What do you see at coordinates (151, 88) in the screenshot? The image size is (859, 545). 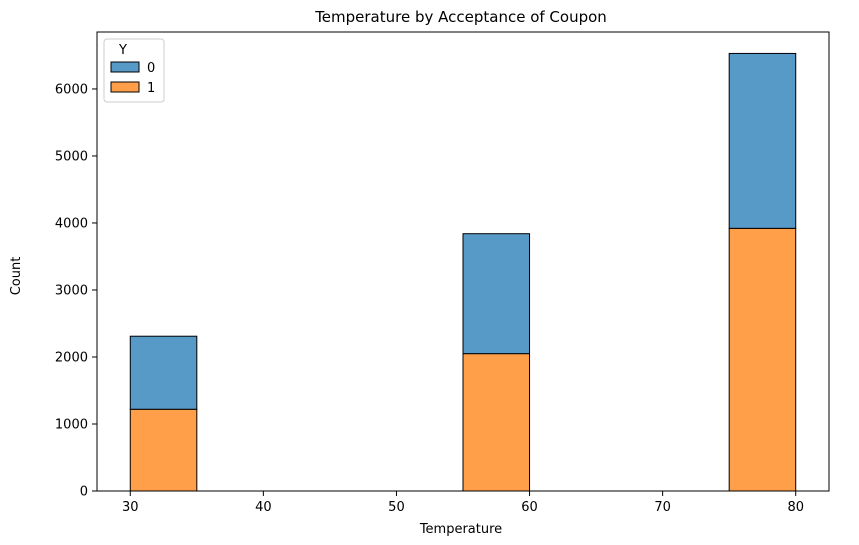 I see `legend-label-1: 1` at bounding box center [151, 88].